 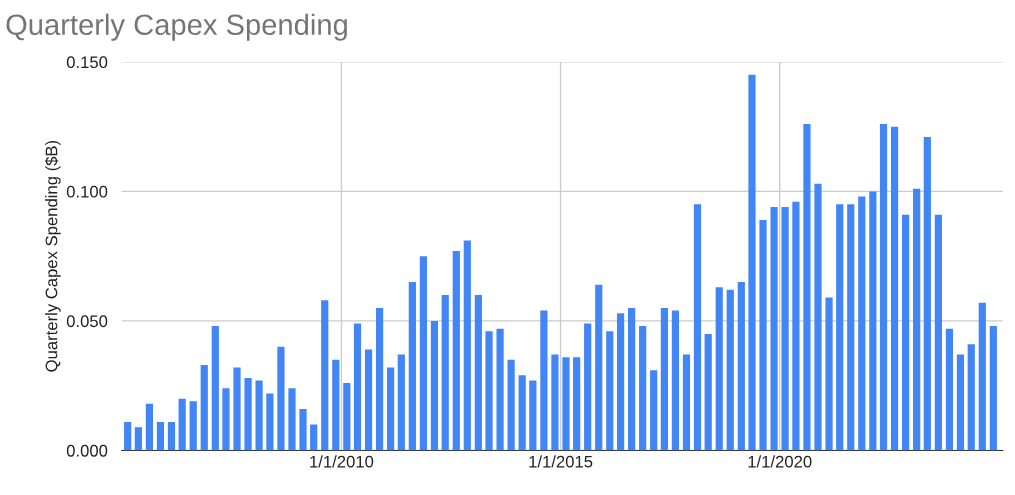 What do you see at coordinates (87, 450) in the screenshot?
I see `y-tick-label: 0.000` at bounding box center [87, 450].